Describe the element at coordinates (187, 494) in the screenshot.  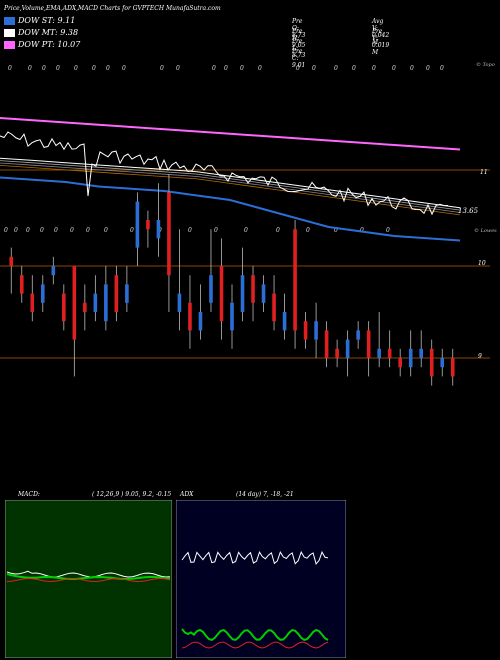
I see `adx-label: ADX` at that location.